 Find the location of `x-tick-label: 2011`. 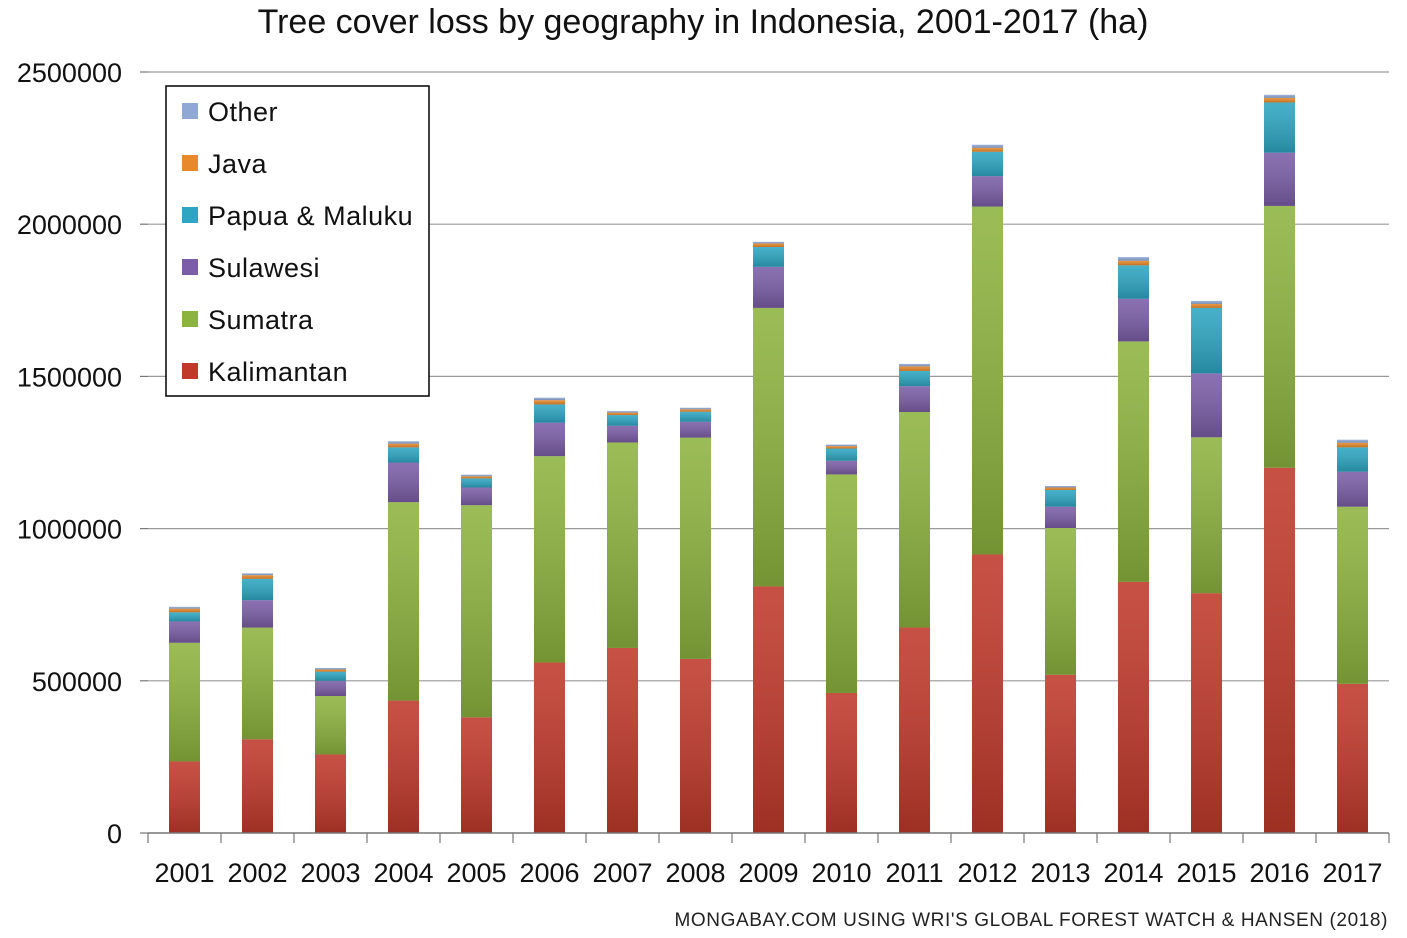

x-tick-label: 2011 is located at coordinates (914, 873).